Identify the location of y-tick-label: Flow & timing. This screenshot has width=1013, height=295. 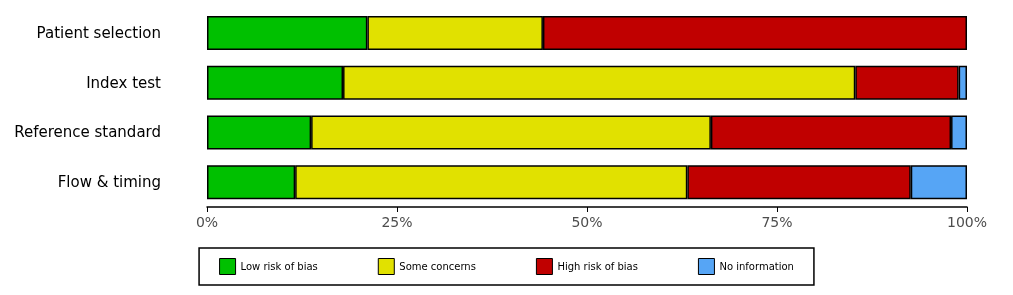
(109, 182).